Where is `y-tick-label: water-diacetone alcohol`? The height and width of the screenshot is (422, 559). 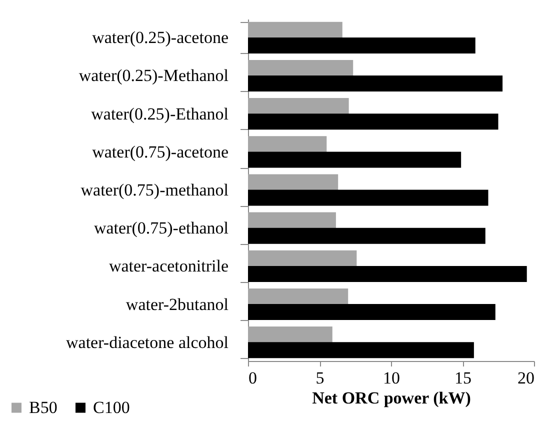 y-tick-label: water-diacetone alcohol is located at coordinates (147, 342).